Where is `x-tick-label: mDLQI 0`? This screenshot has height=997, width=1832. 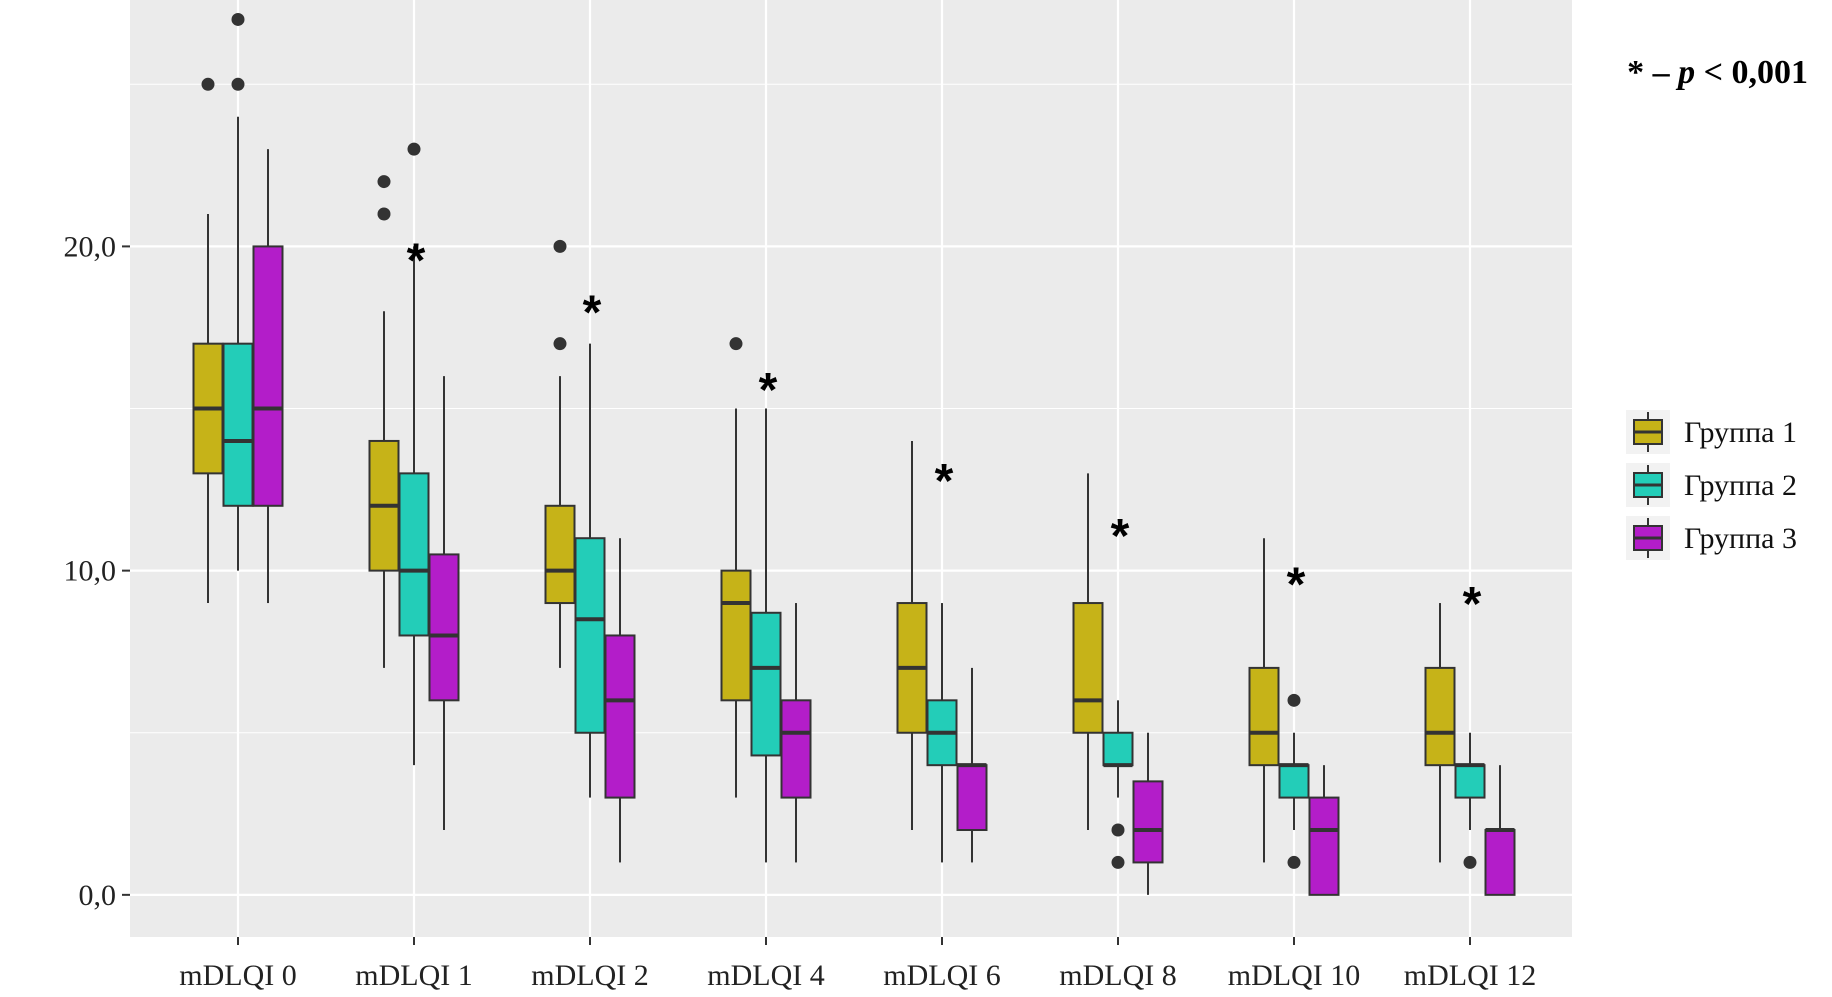 x-tick-label: mDLQI 0 is located at coordinates (237, 975).